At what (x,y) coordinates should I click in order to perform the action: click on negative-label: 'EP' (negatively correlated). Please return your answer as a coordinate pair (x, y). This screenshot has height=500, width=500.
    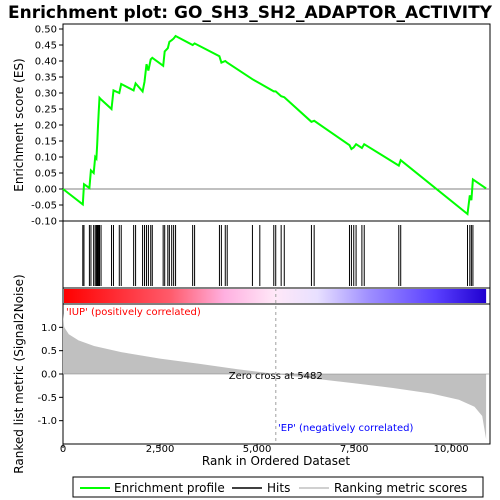
    Looking at the image, I should click on (345, 428).